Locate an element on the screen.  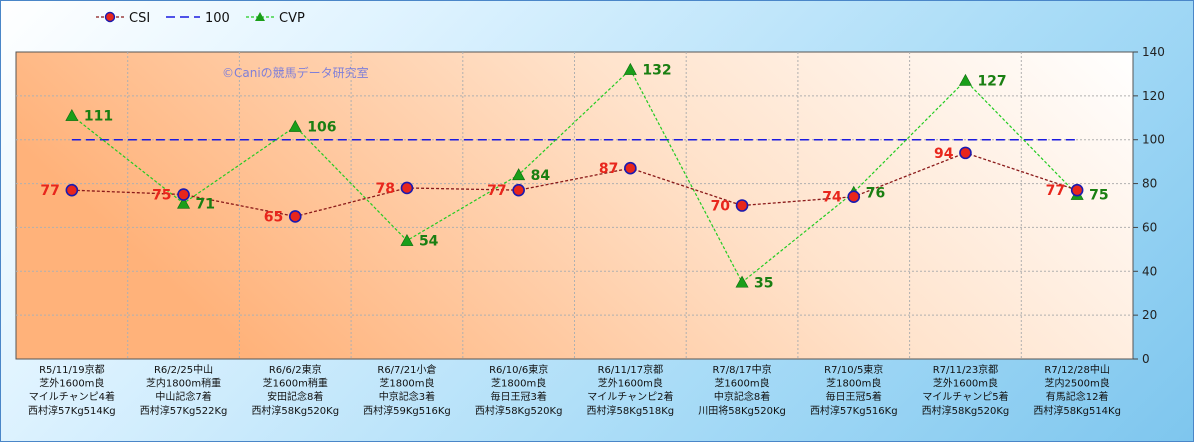
y-tick-label: 20 is located at coordinates (1149, 315).